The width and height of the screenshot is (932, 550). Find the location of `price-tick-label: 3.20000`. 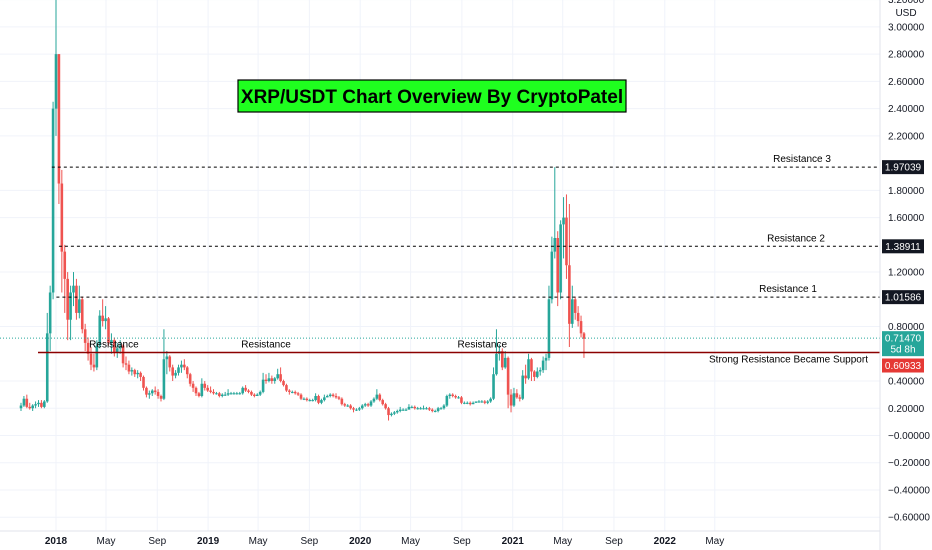

price-tick-label: 3.20000 is located at coordinates (906, 3).